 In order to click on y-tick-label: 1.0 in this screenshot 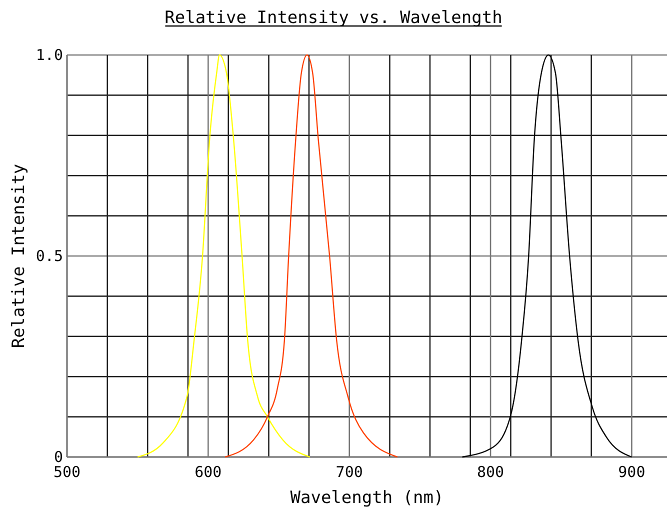, I will do `click(49, 55)`.